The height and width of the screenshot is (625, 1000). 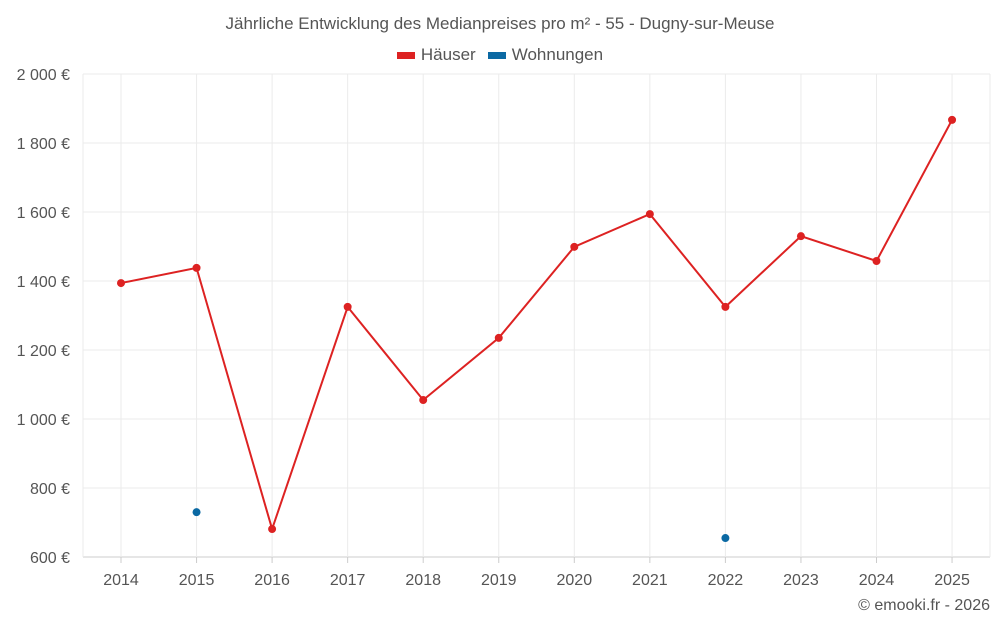 I want to click on legend-item-wohnungen: Wohnungen, so click(x=545, y=55).